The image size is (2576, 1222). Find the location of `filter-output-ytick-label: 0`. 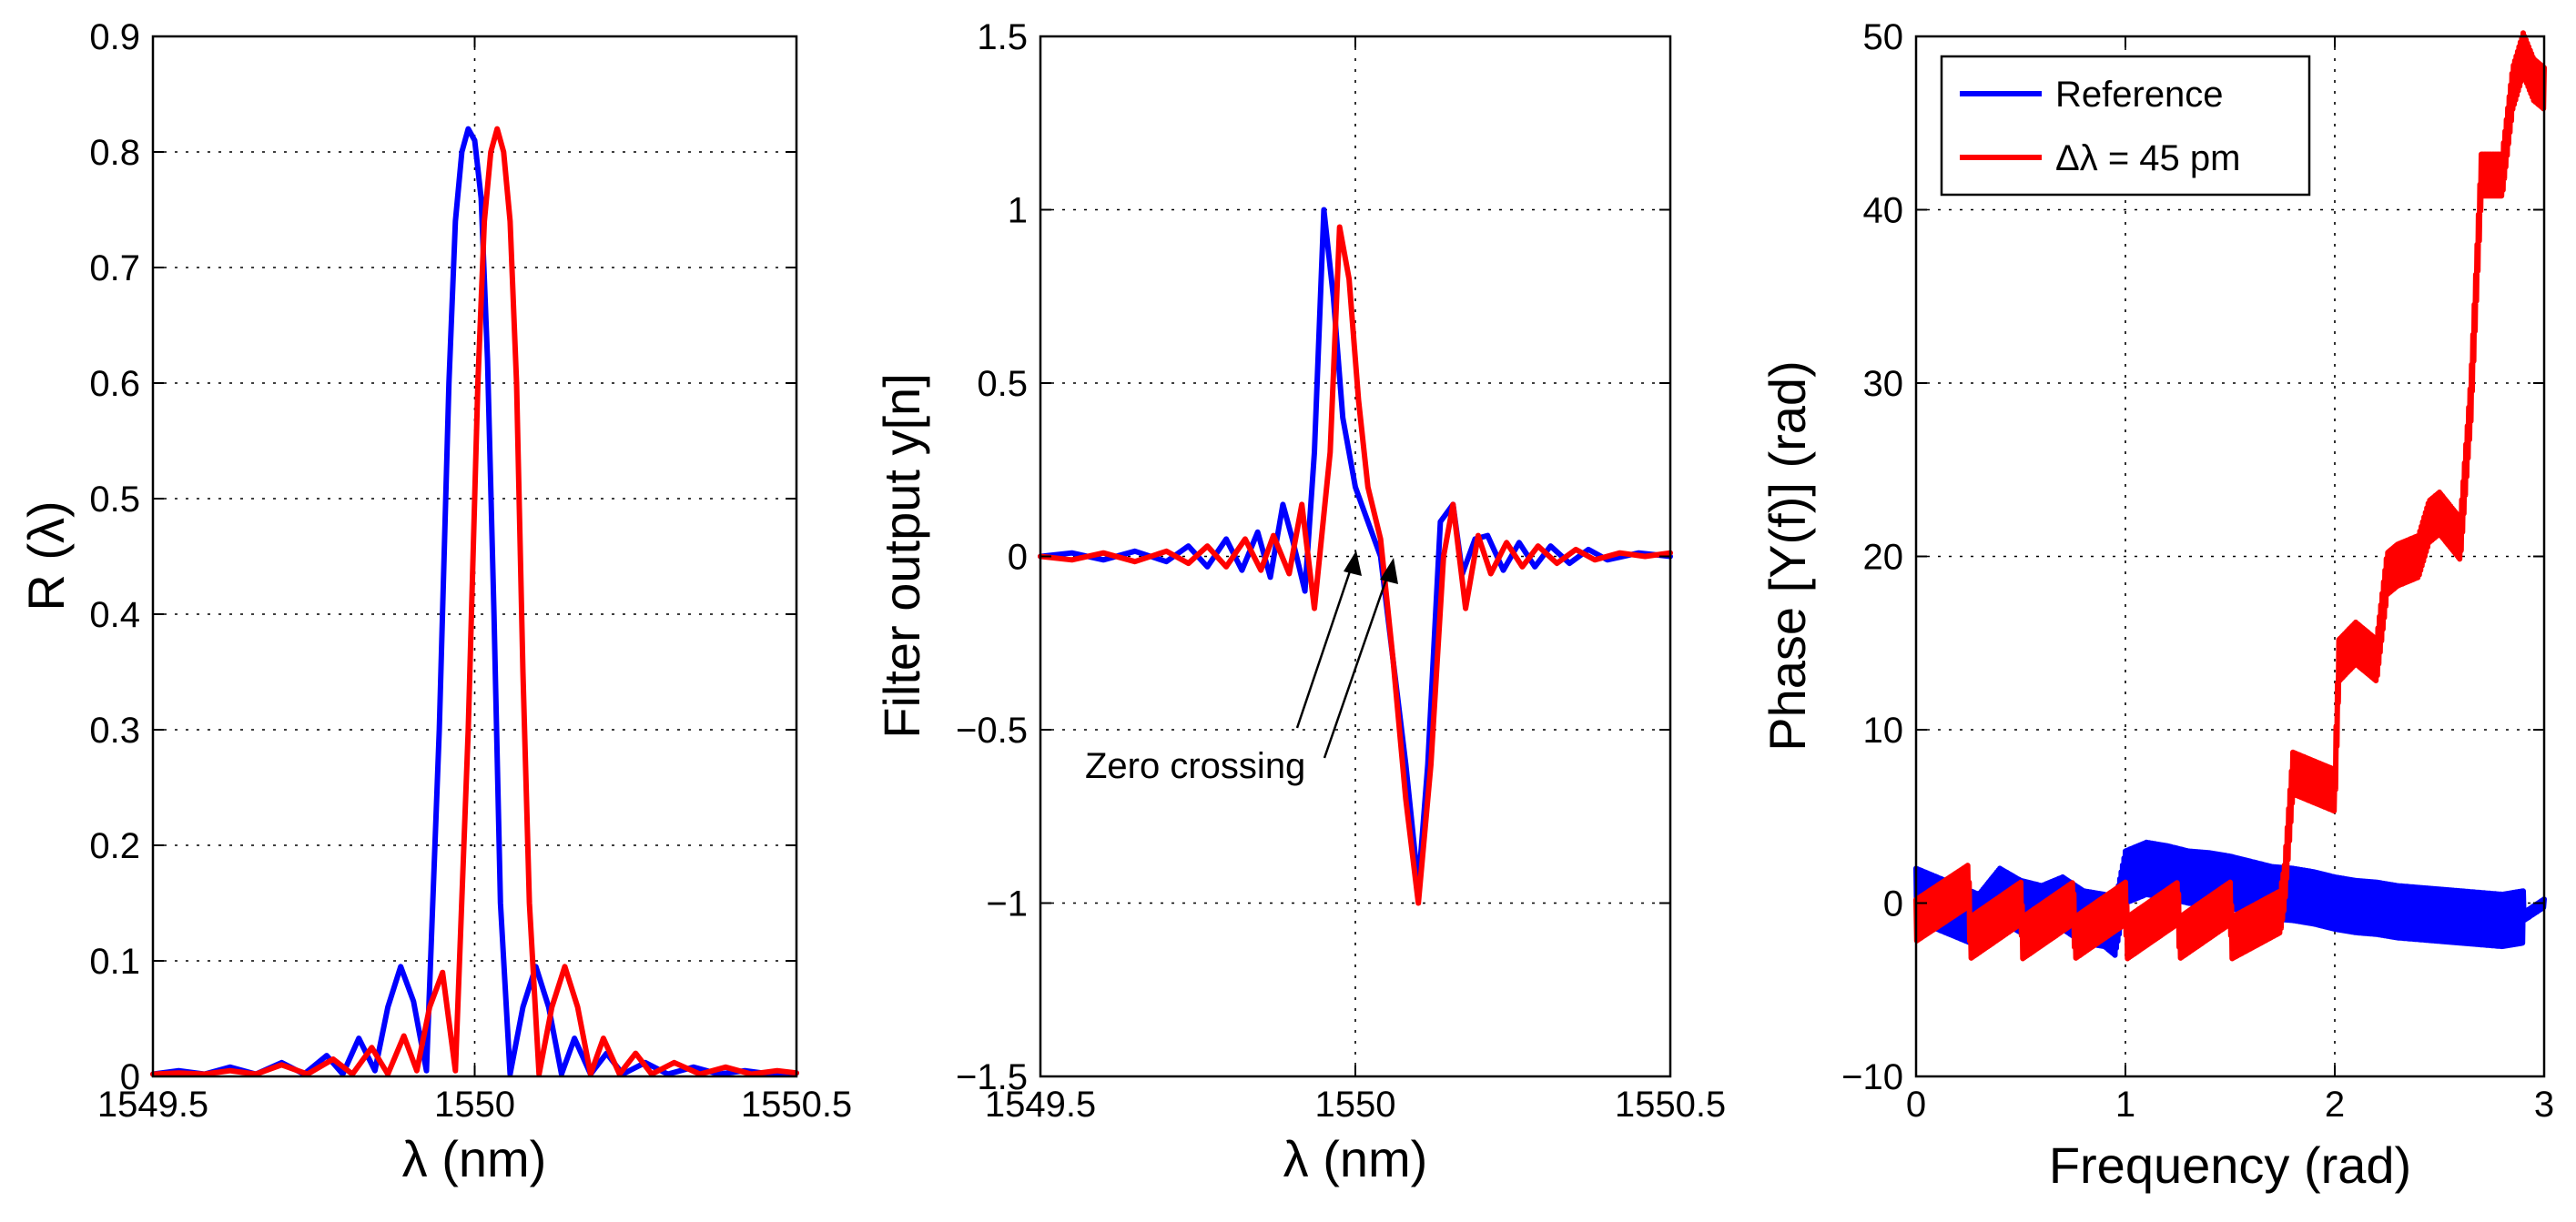

filter-output-ytick-label: 0 is located at coordinates (1018, 558).